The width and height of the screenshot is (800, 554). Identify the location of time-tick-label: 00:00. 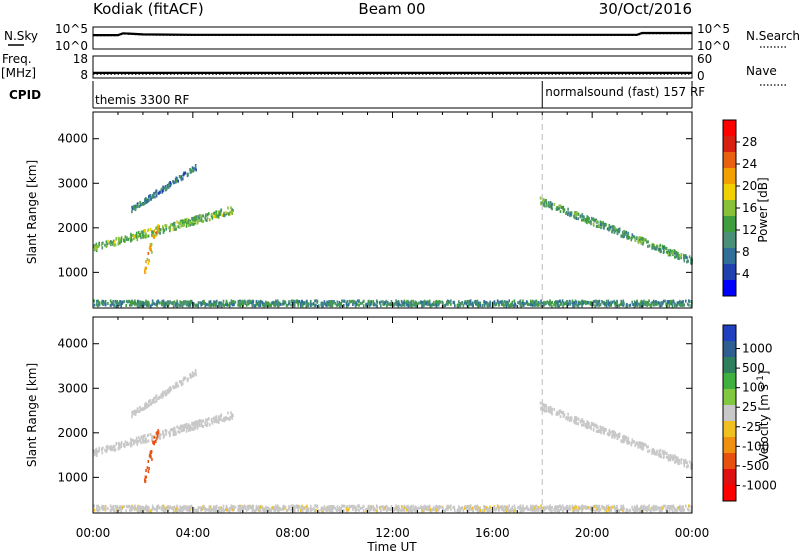
(692, 533).